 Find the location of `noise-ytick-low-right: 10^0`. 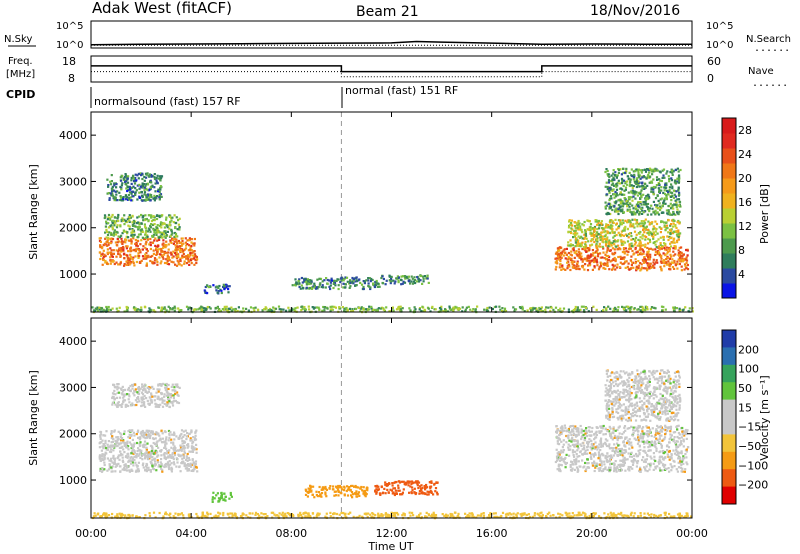

noise-ytick-low-right: 10^0 is located at coordinates (719, 45).